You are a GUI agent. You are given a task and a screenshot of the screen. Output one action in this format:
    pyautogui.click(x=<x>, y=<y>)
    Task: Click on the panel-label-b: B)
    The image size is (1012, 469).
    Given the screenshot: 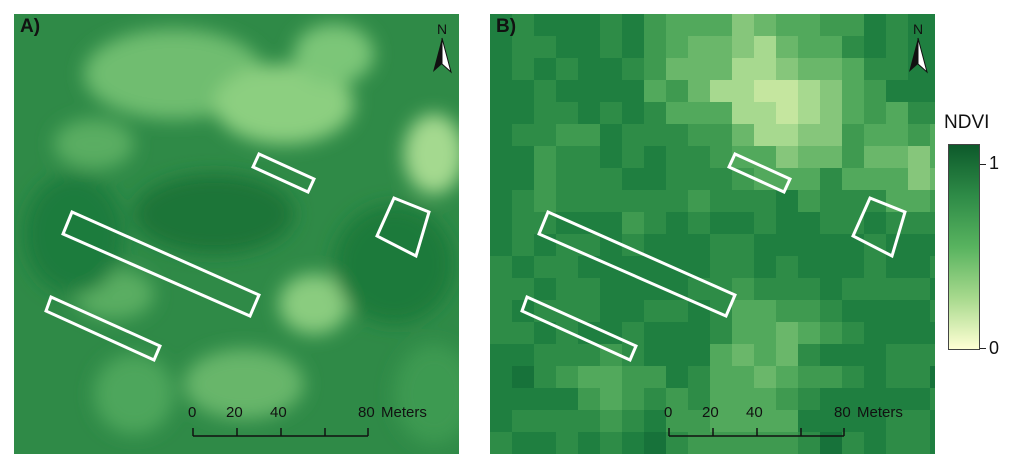 What is the action you would take?
    pyautogui.click(x=506, y=26)
    